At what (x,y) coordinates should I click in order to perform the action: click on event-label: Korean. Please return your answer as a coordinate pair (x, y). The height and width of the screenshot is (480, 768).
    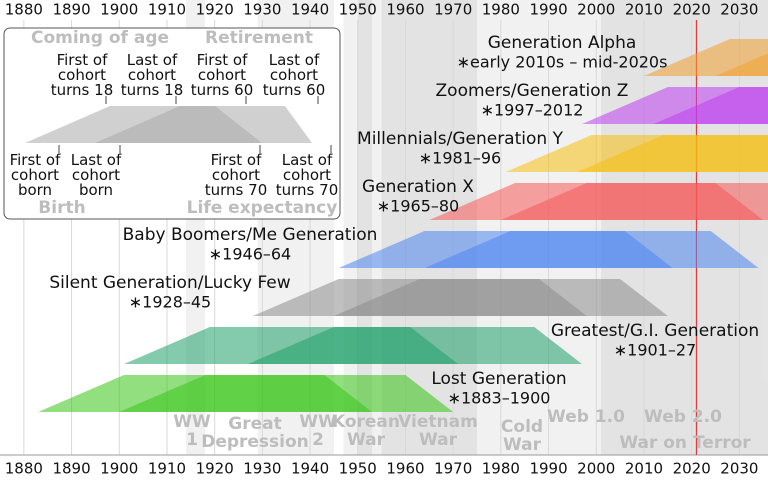
    Looking at the image, I should click on (366, 422).